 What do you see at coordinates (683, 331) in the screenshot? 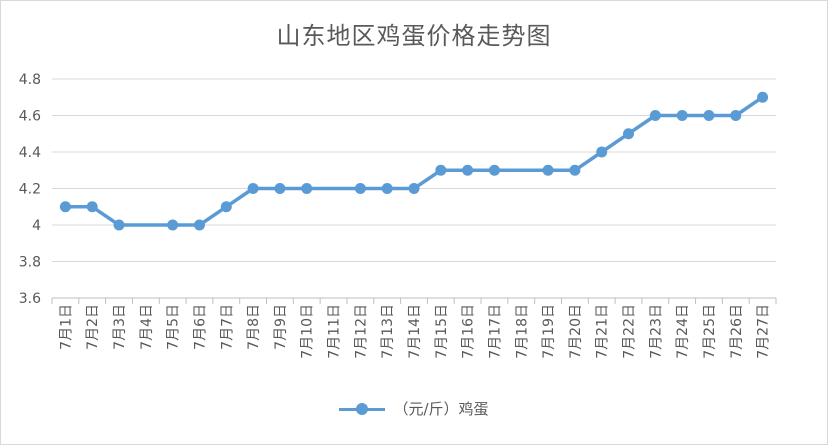
I see `x-tick-label: 7月24日` at bounding box center [683, 331].